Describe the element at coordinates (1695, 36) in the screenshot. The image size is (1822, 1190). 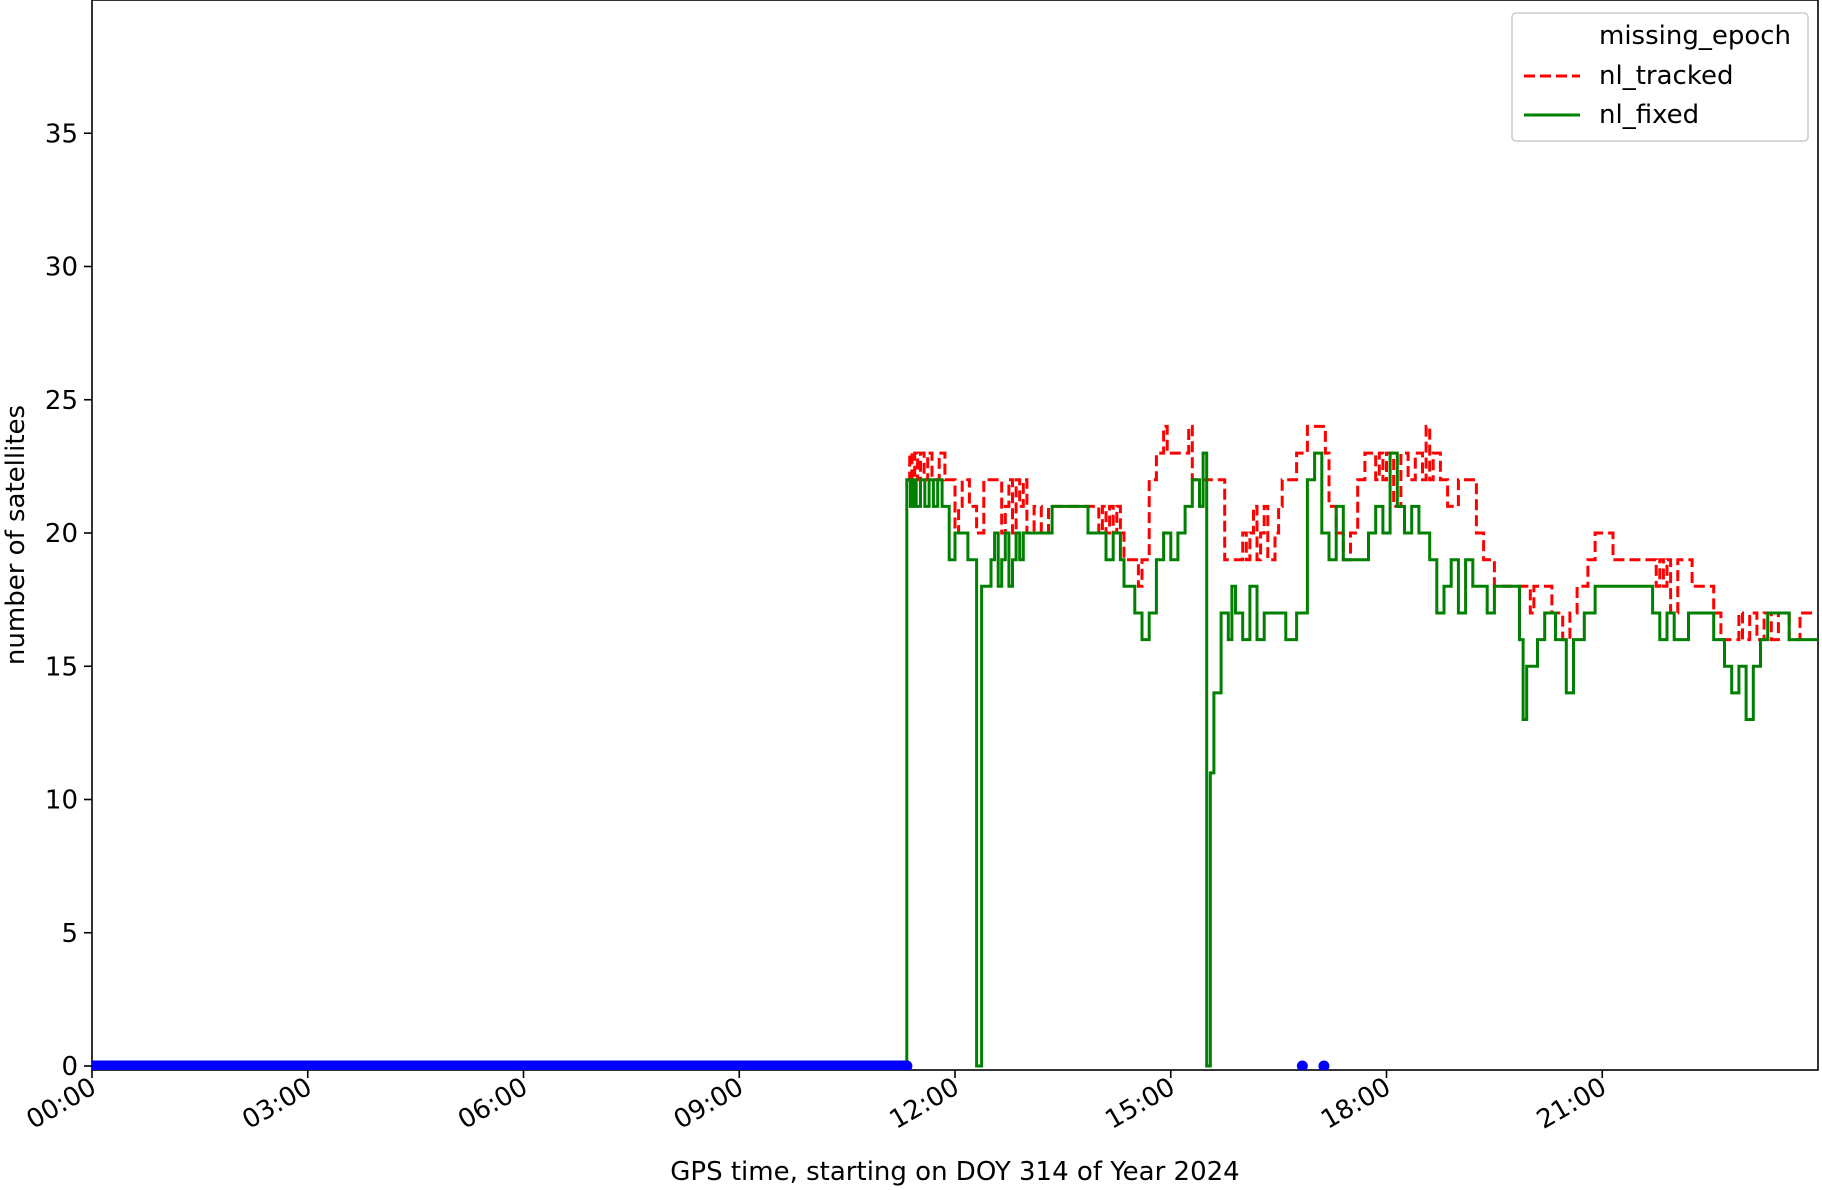
I see `legend-label-missing-epoch: missing_epoch` at that location.